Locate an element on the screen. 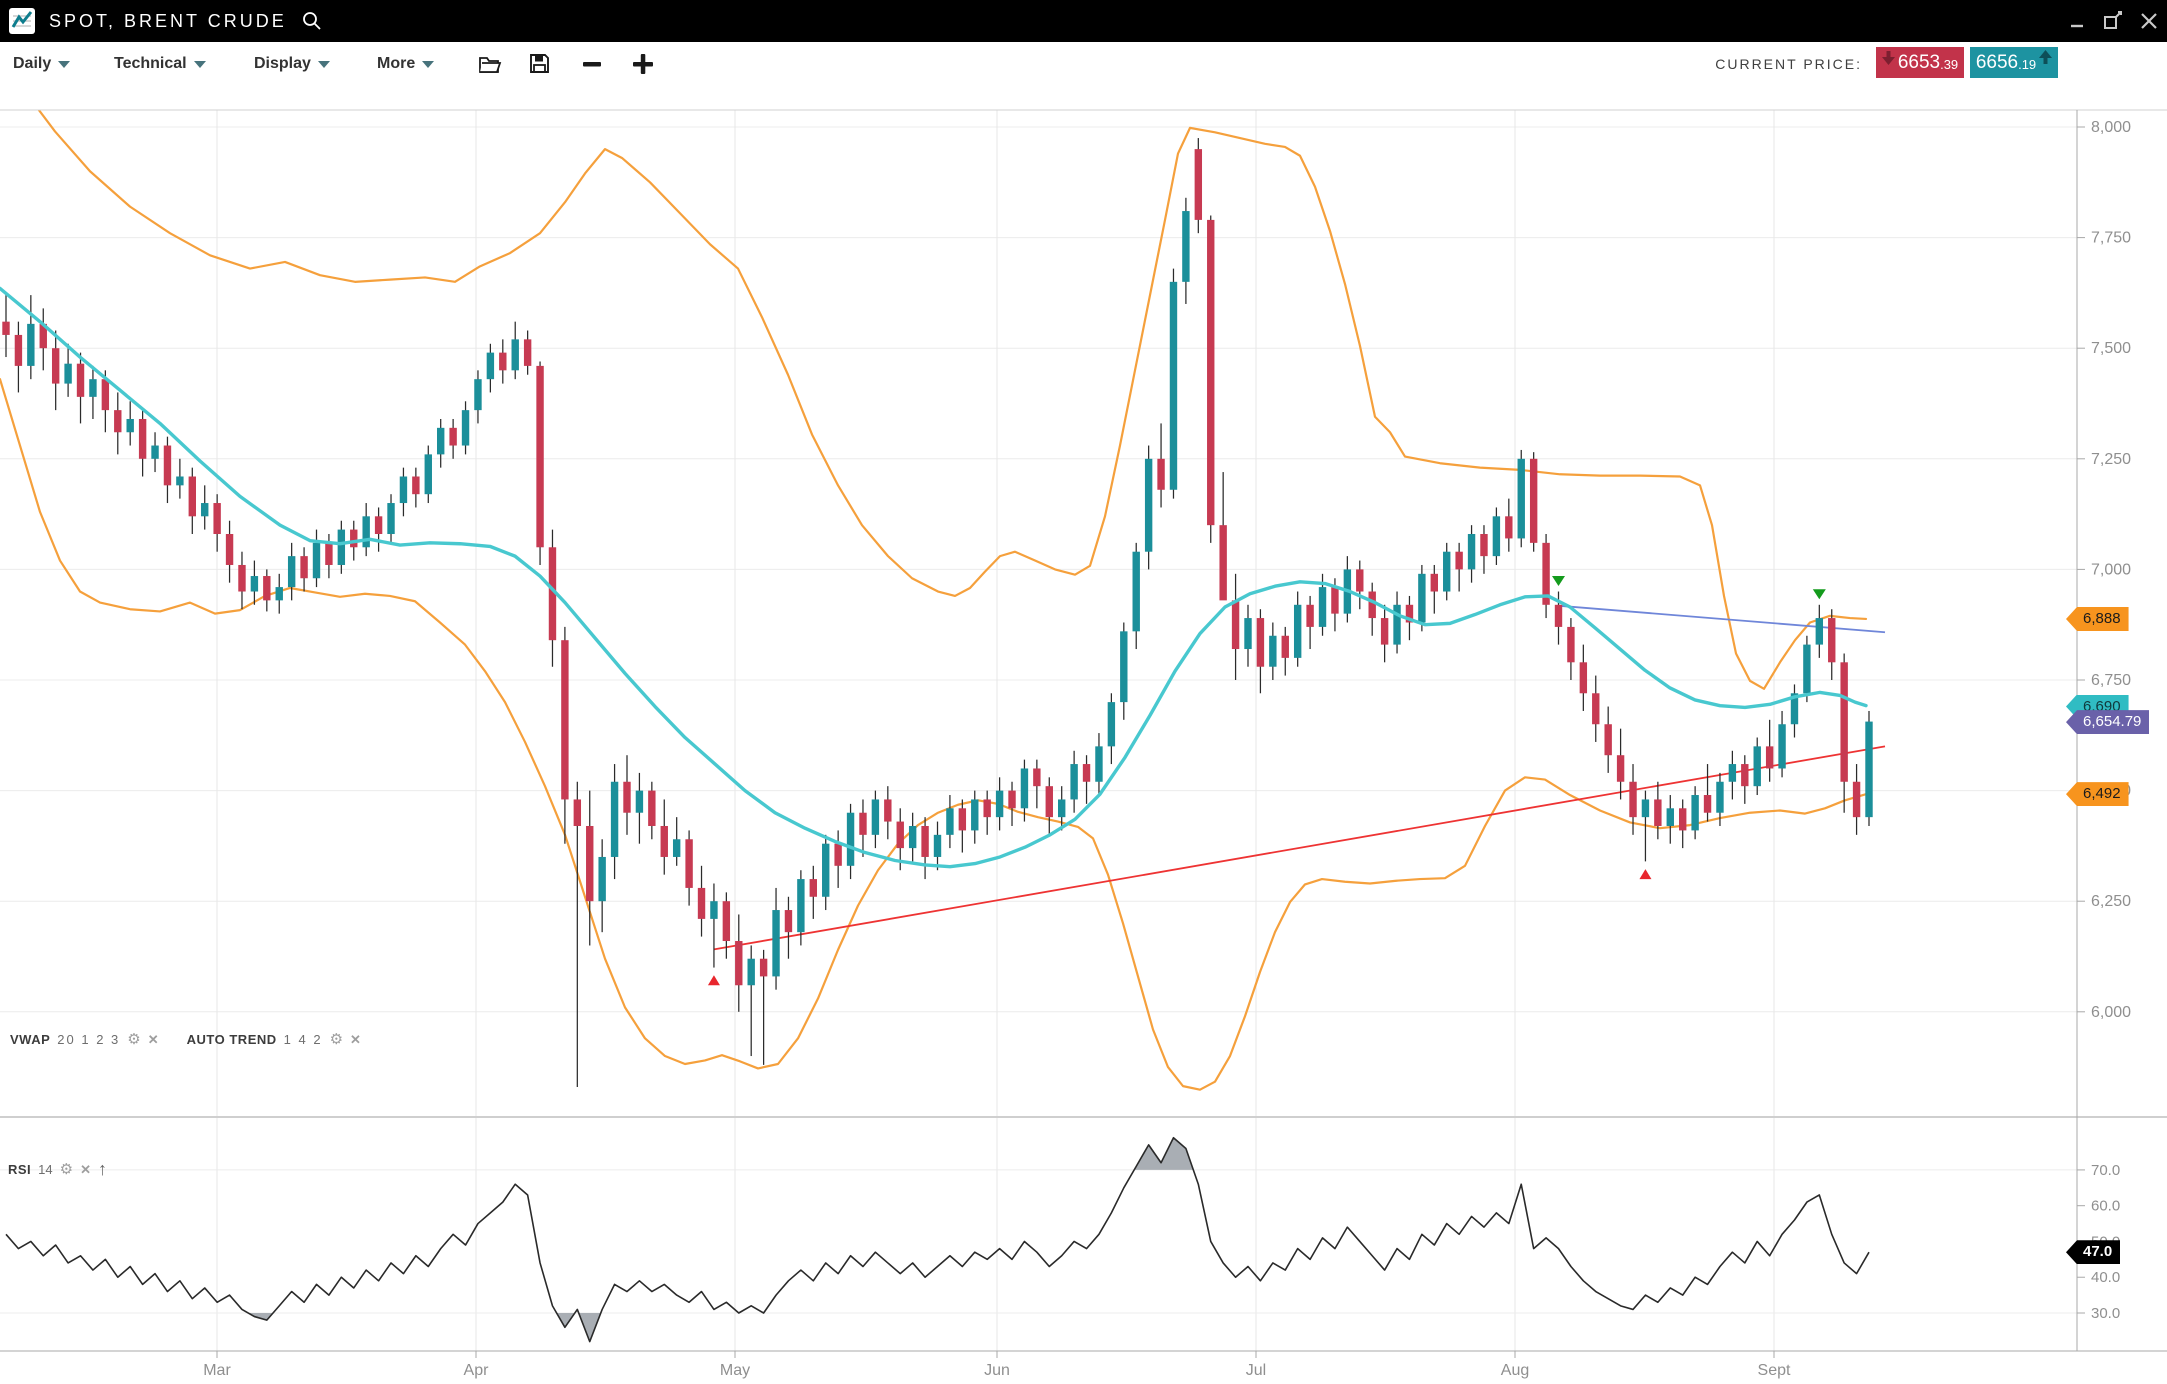 This screenshot has width=2167, height=1384. indicator-legend: VWAP 20 1 2 3 ⚙ ✕ AUTO TREND 1 4 2 ⚙ ✕ is located at coordinates (185, 1039).